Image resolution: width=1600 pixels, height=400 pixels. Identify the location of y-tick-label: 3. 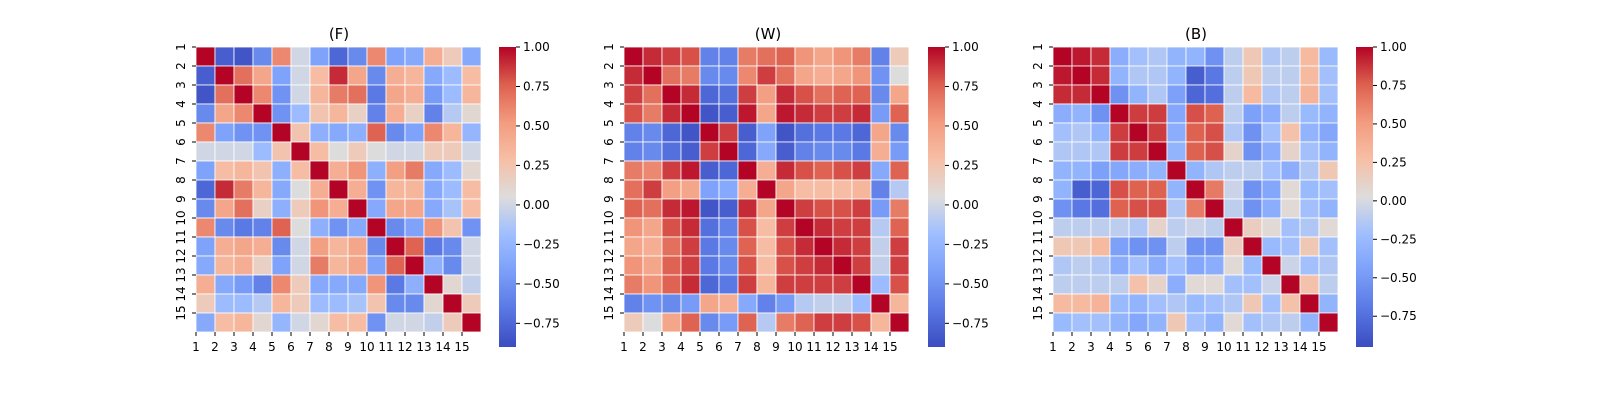
(181, 85).